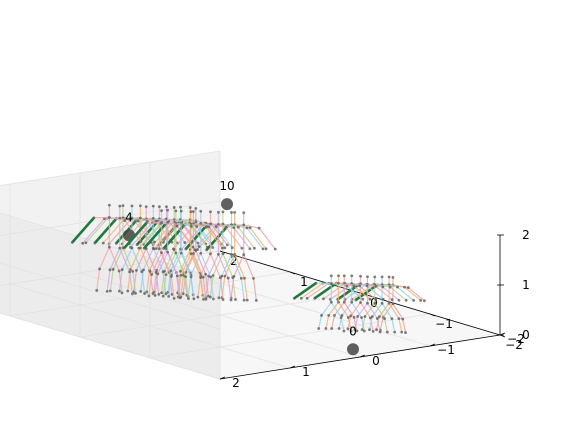 This screenshot has height=436, width=576. Describe the element at coordinates (526, 235) in the screenshot. I see `z-tick-label: 2` at that location.